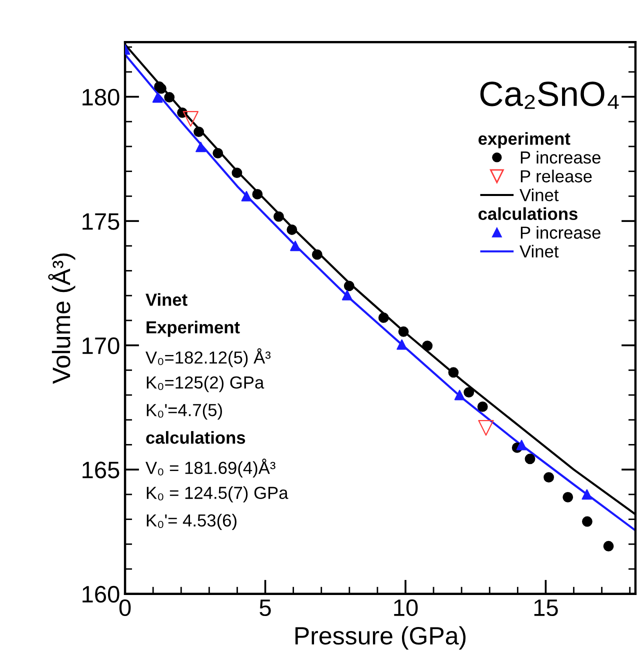  I want to click on x-tick-label: 10, so click(406, 607).